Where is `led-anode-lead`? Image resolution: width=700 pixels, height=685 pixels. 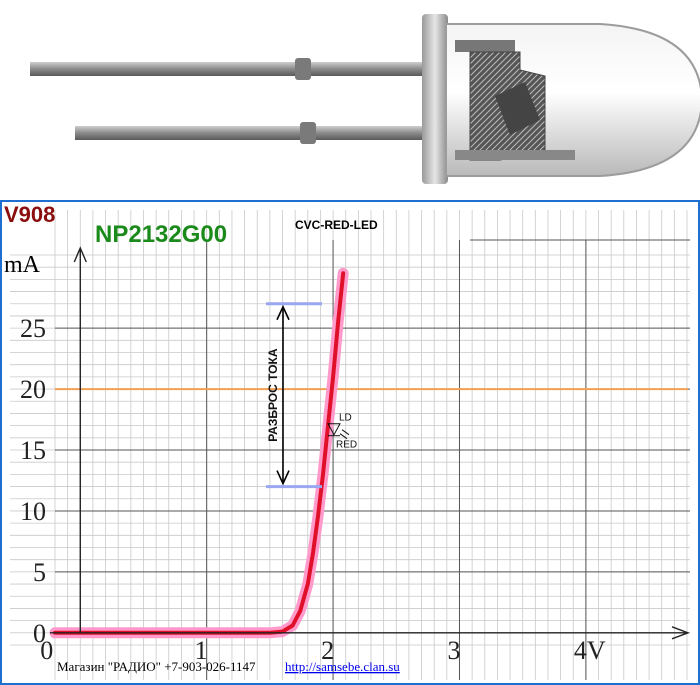 led-anode-lead is located at coordinates (235, 69).